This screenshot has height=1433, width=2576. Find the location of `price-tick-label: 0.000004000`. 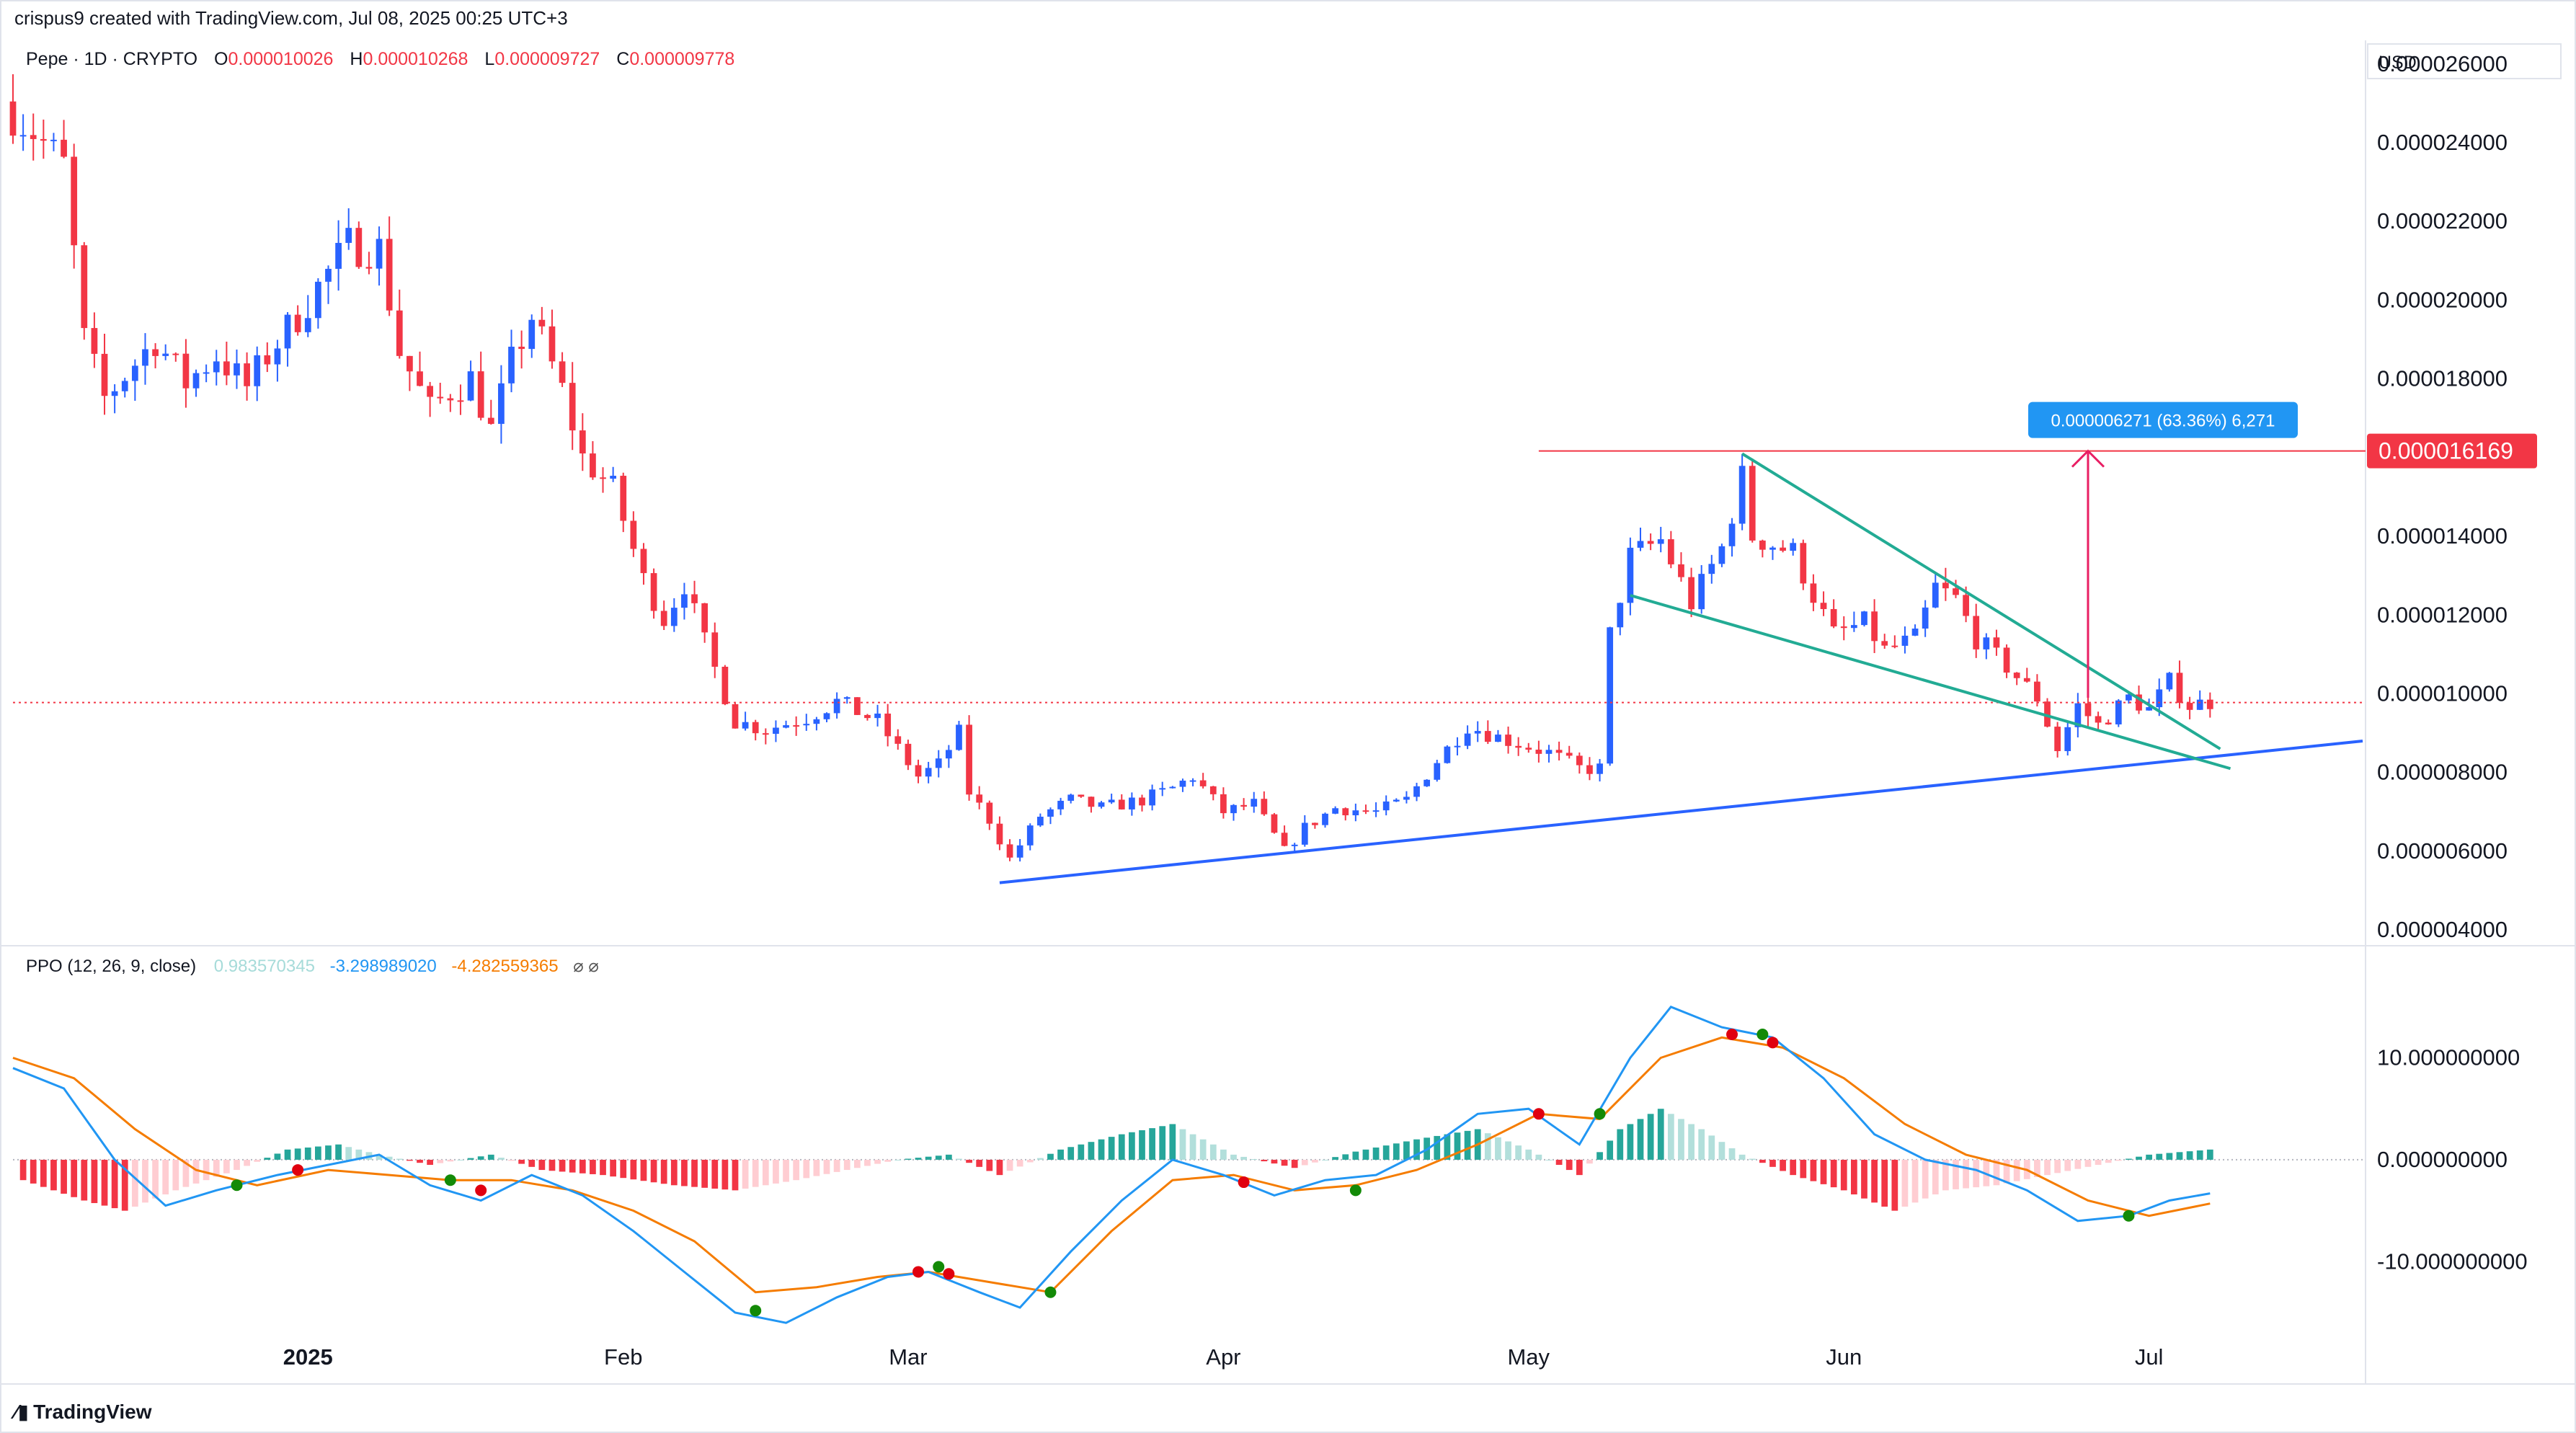

price-tick-label: 0.000004000 is located at coordinates (2442, 929).